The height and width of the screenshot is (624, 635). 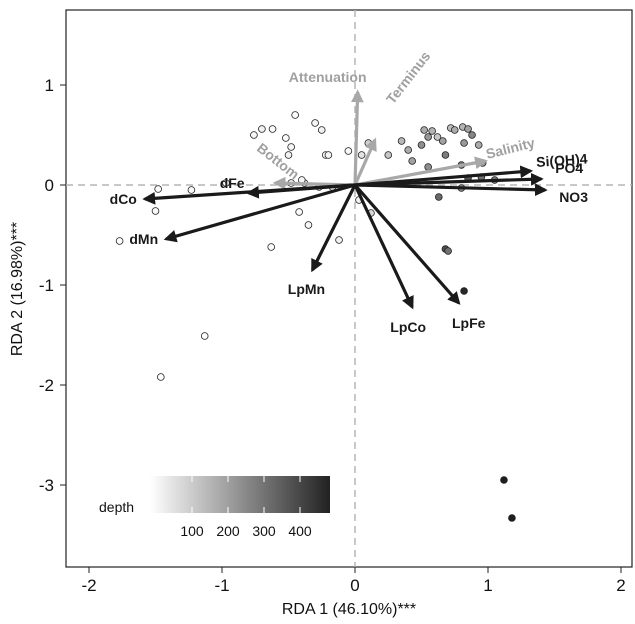 What do you see at coordinates (469, 323) in the screenshot?
I see `vector-label-lpfe: LpFe` at bounding box center [469, 323].